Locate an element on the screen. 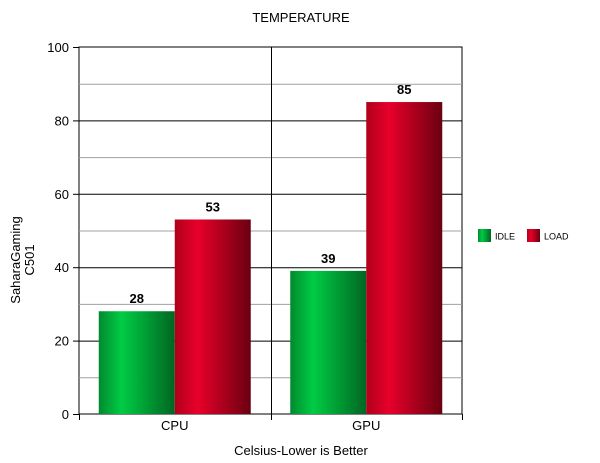  y-tick-label: 20 is located at coordinates (62, 341).